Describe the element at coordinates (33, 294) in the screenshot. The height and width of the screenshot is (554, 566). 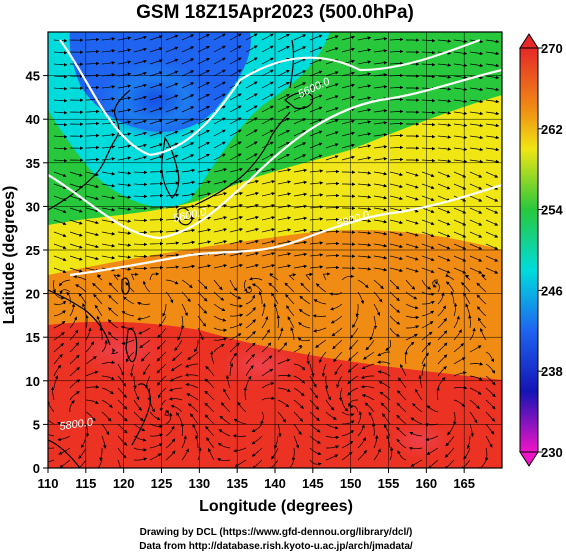
I see `y-tick-label: 20` at that location.